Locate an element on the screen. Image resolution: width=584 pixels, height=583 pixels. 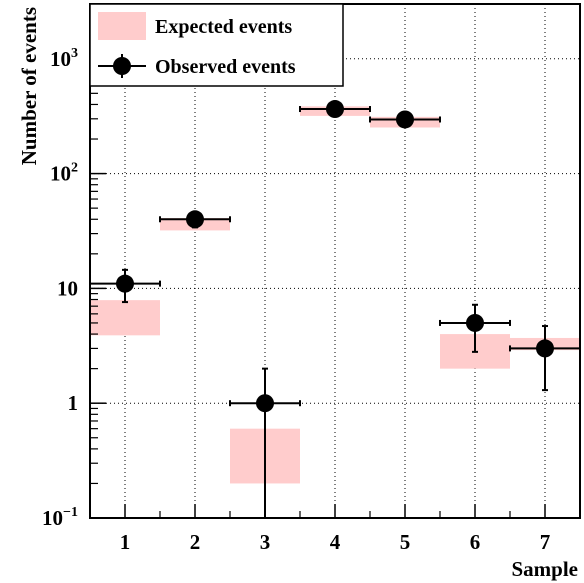
expected-band is located at coordinates (125, 318).